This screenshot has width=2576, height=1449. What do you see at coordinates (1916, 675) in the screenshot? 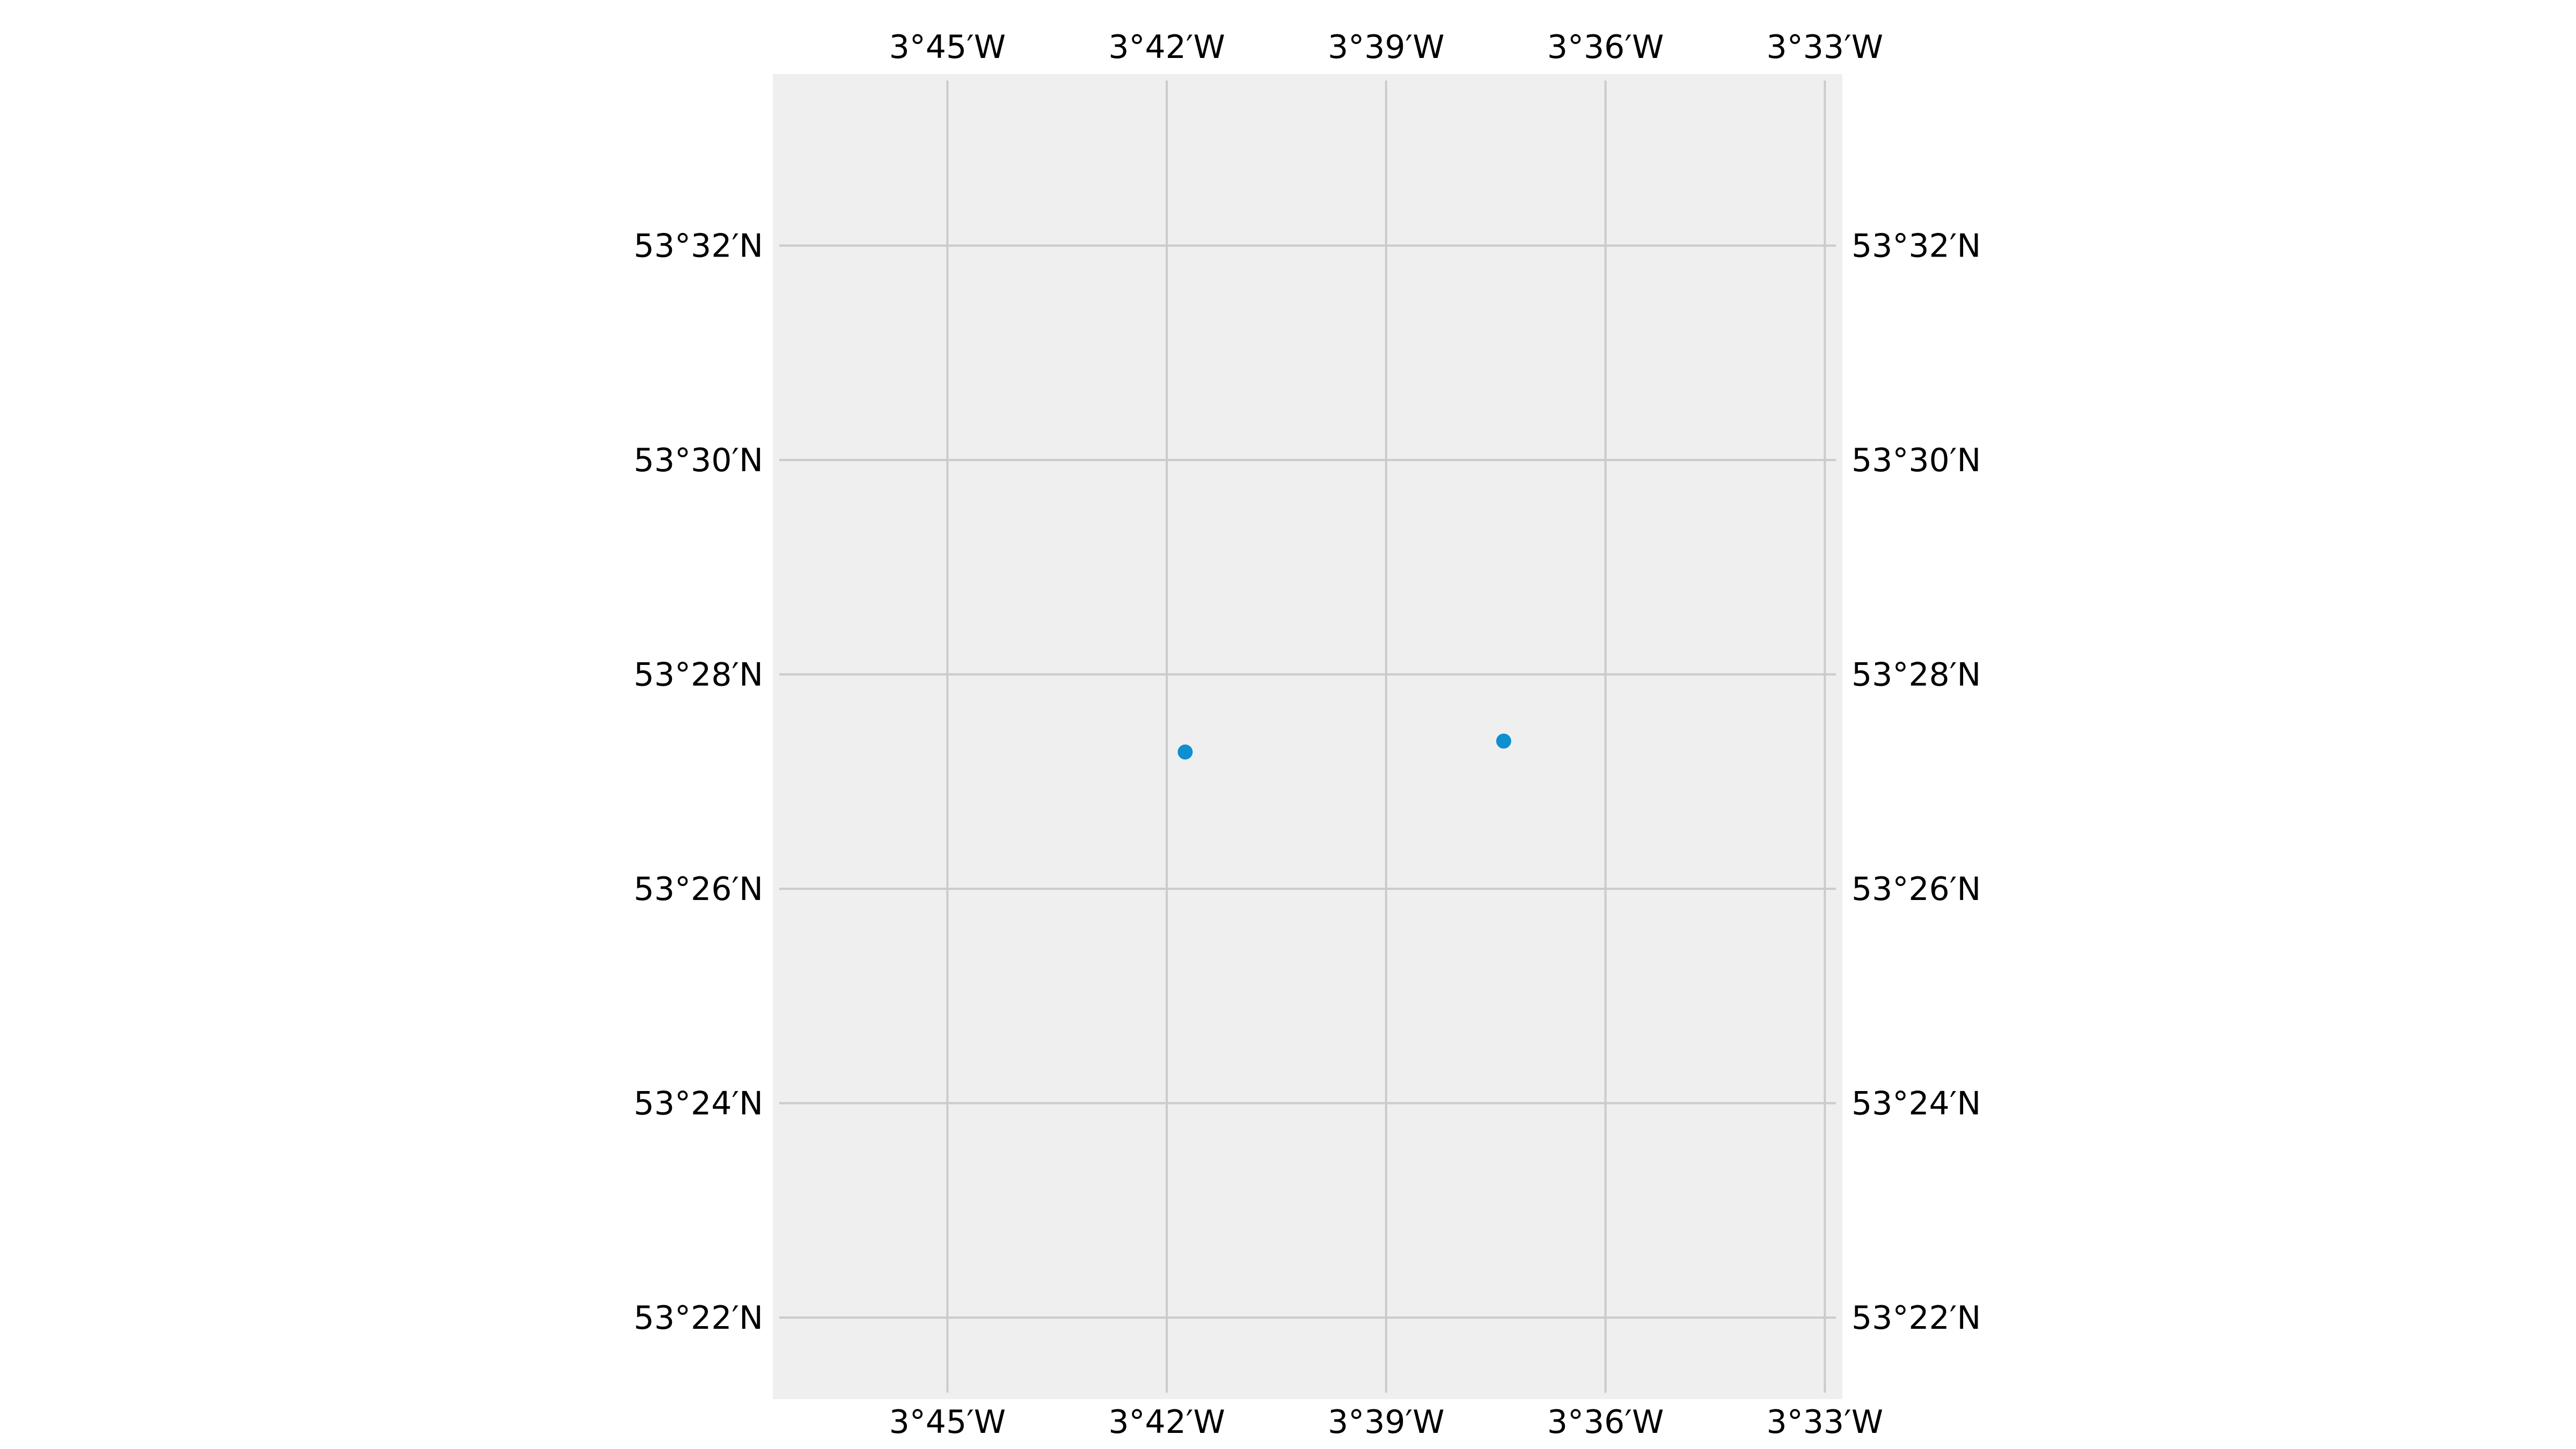
I see `latitude-label-right: 53°28′N` at bounding box center [1916, 675].